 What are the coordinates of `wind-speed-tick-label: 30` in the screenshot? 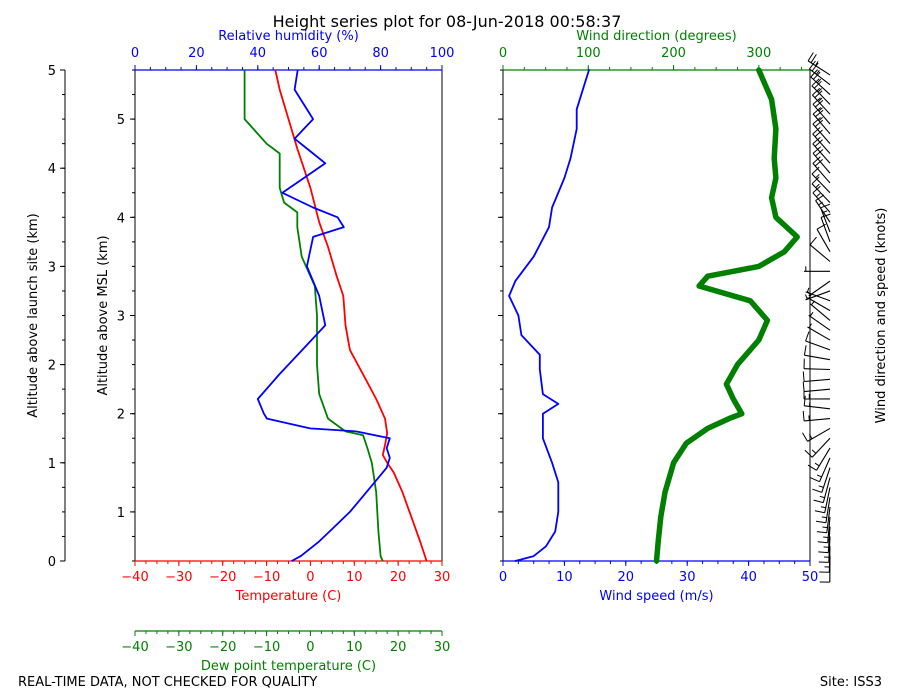 It's located at (687, 577).